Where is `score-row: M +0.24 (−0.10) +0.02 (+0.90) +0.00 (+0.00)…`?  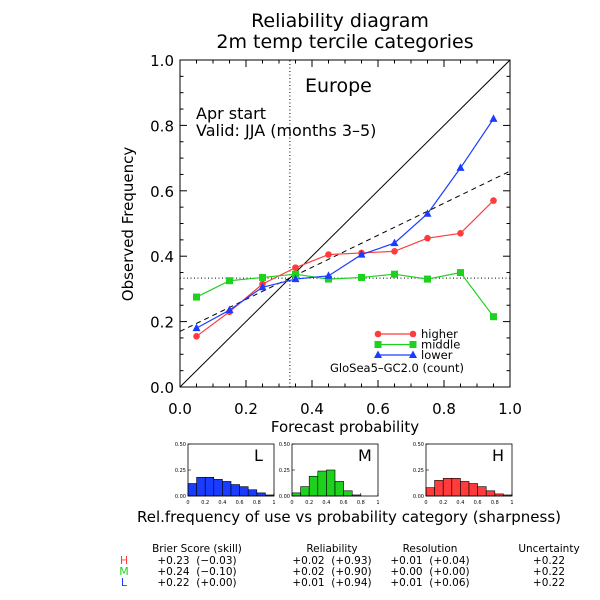
score-row: M +0.24 (−0.10) +0.02 (+0.90) +0.00 (+0.00)… is located at coordinates (342, 571).